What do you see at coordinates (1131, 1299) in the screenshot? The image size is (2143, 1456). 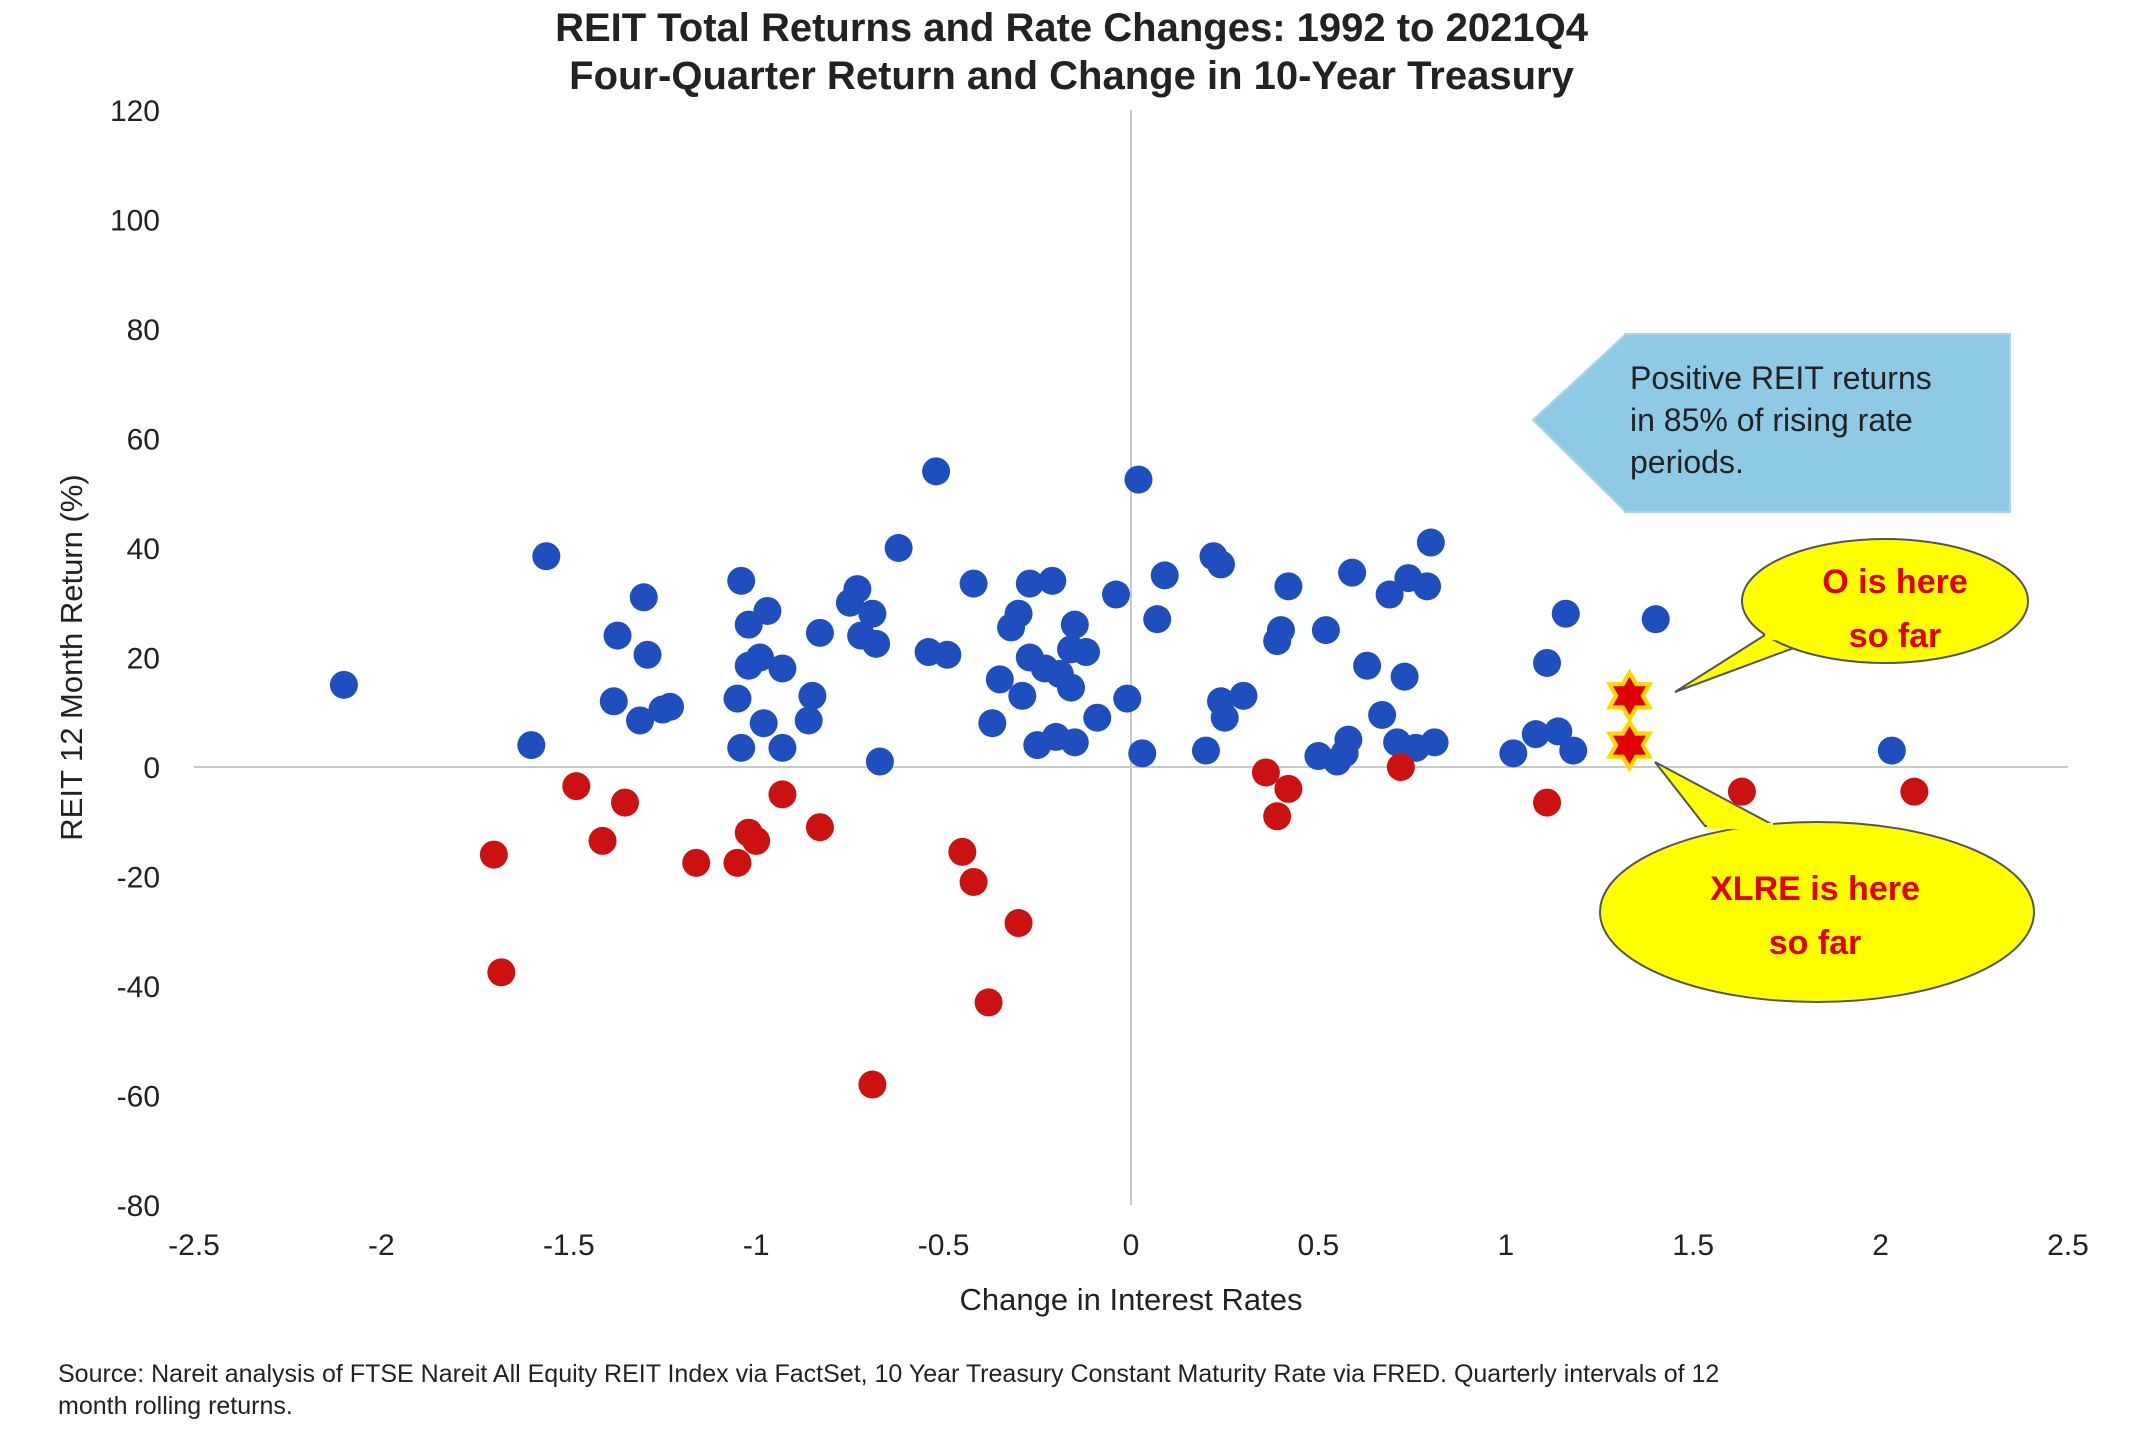 I see `x-axis-label: Change in Interest Rates` at bounding box center [1131, 1299].